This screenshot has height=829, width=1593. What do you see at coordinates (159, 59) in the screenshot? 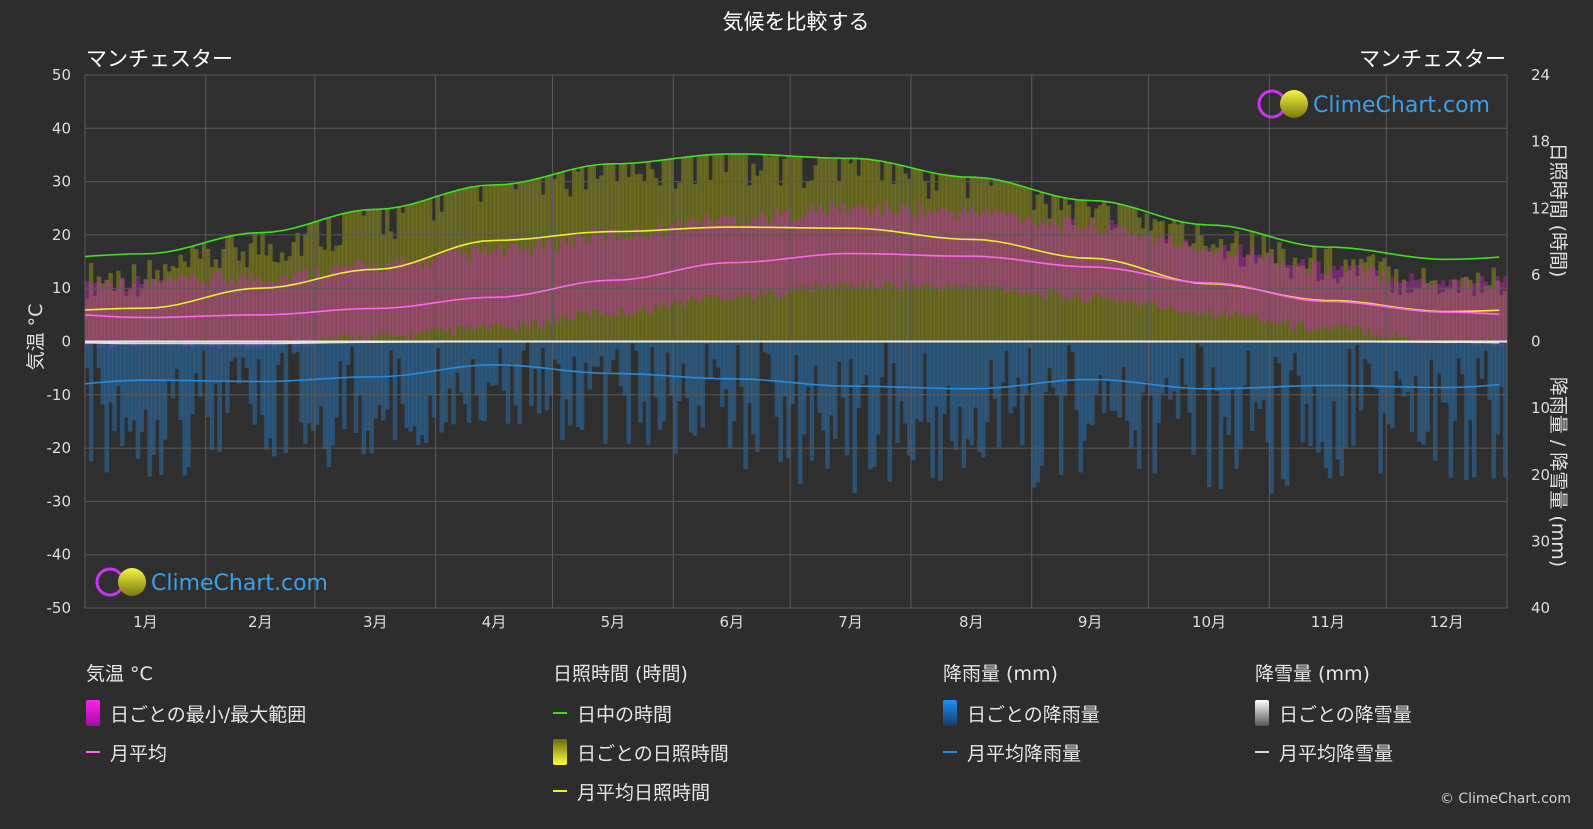
I see `location-left: マンチェスター` at bounding box center [159, 59].